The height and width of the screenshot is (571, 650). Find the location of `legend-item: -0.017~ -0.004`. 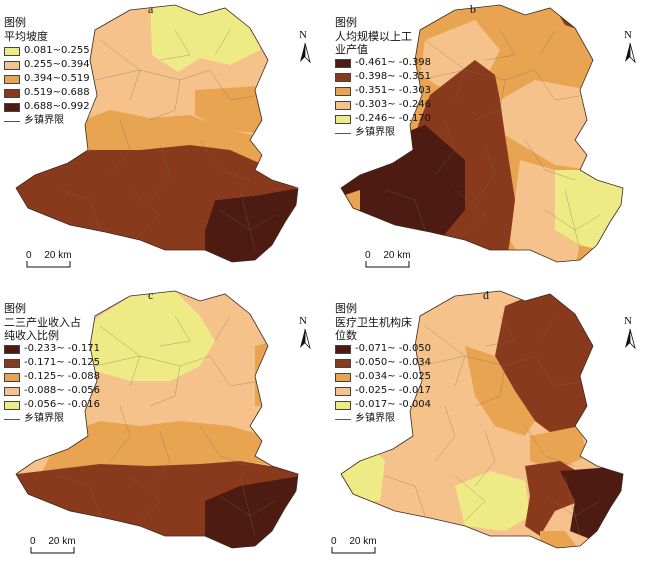

legend-item: -0.017~ -0.004 is located at coordinates (383, 405).